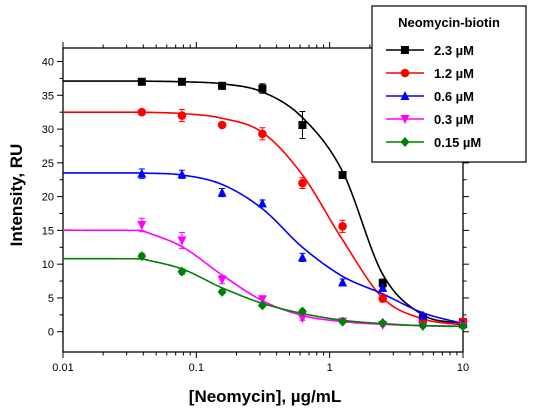 The image size is (550, 415). What do you see at coordinates (463, 368) in the screenshot?
I see `x-tick-label: 10` at bounding box center [463, 368].